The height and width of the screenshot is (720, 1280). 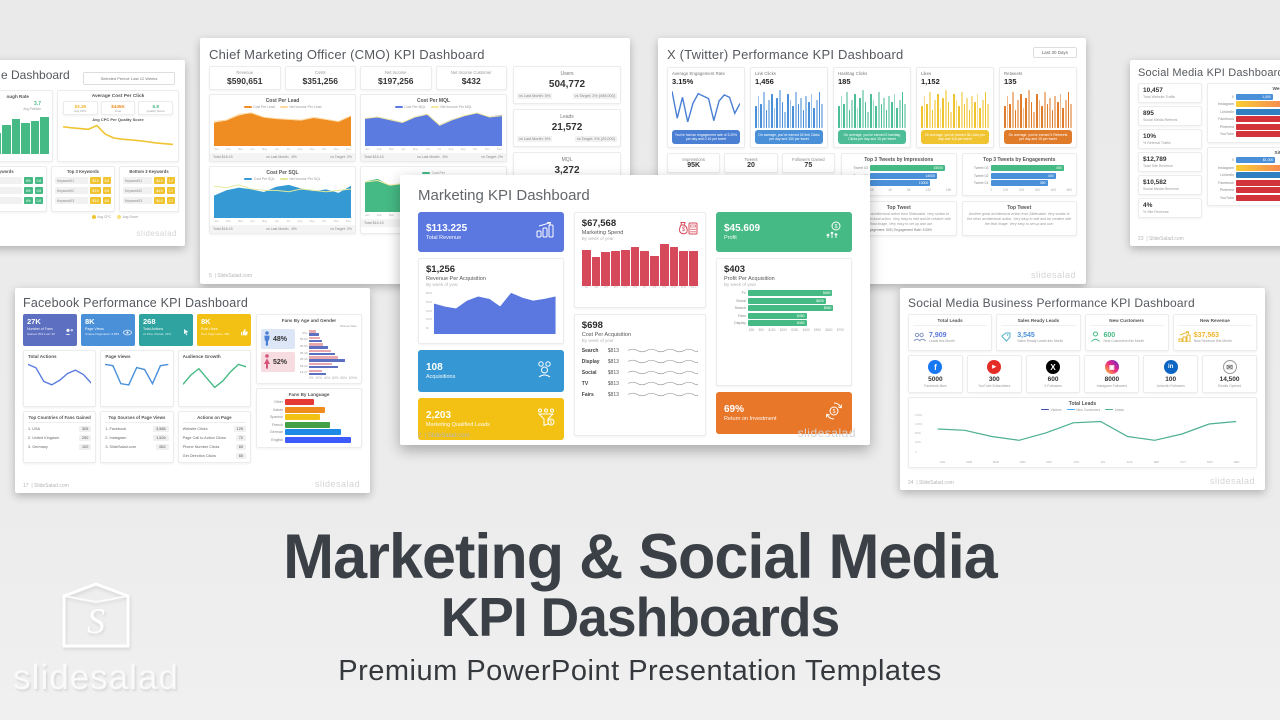 What do you see at coordinates (309, 424) in the screenshot?
I see `bar-row: French` at bounding box center [309, 424].